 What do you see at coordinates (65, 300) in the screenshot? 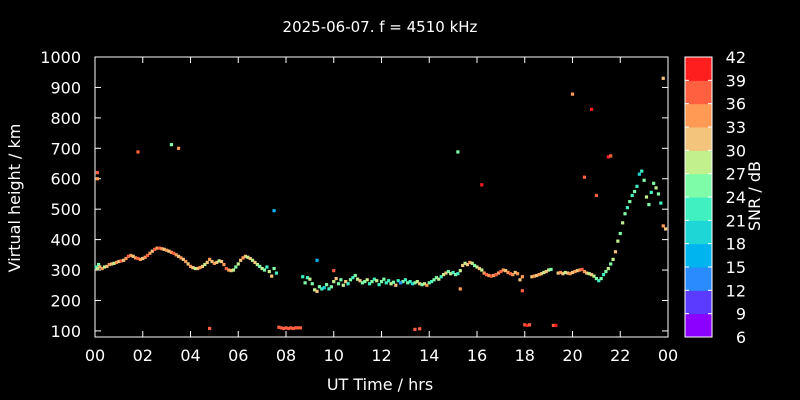
I see `y-tick-label: 200` at bounding box center [65, 300].